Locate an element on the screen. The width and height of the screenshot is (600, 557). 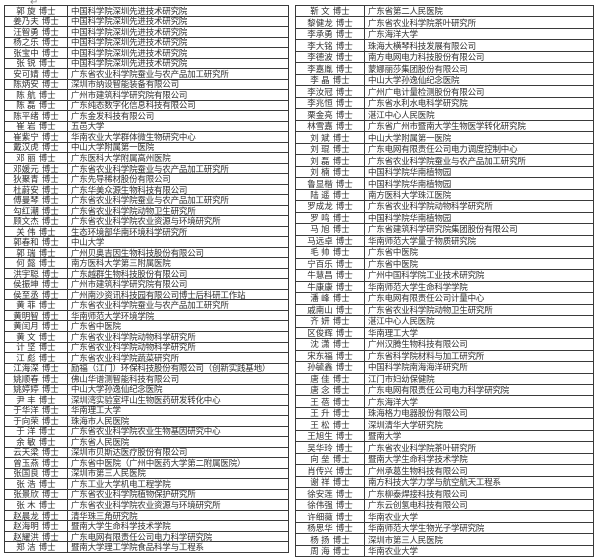
table-row: 姚顺春 博士 佛山华谱测智能科技有限公司 is located at coordinates (146, 378).